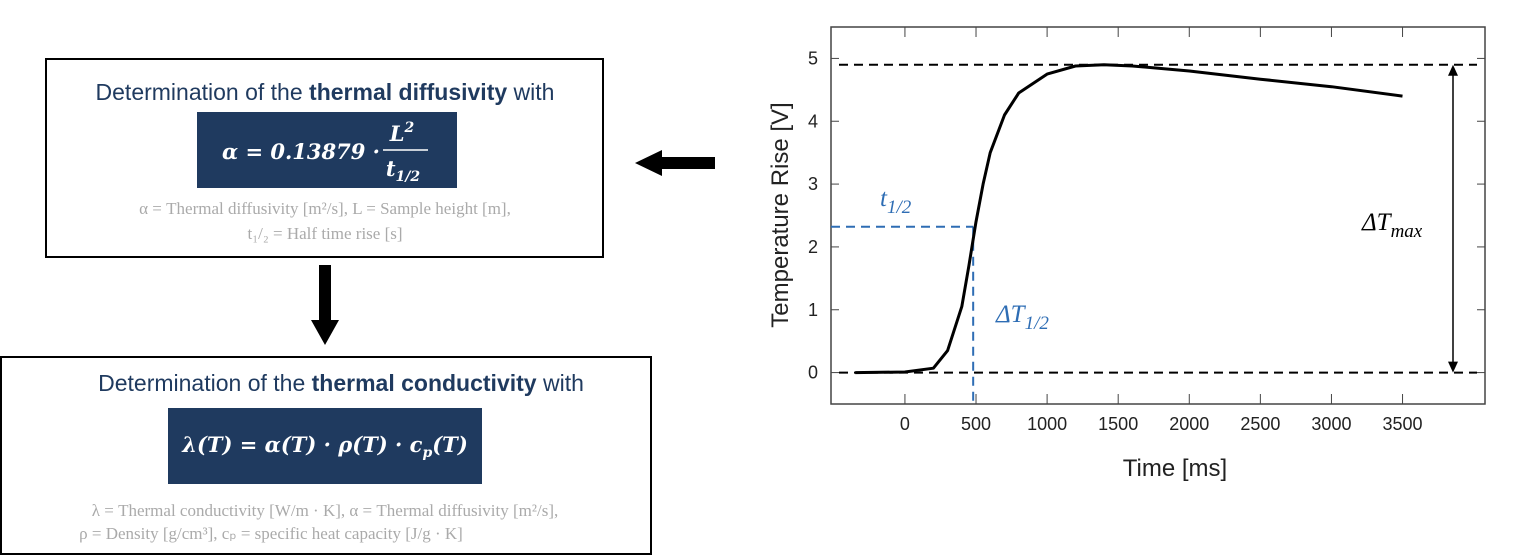 The height and width of the screenshot is (556, 1536). I want to click on title-bold: thermal conductivity, so click(424, 383).